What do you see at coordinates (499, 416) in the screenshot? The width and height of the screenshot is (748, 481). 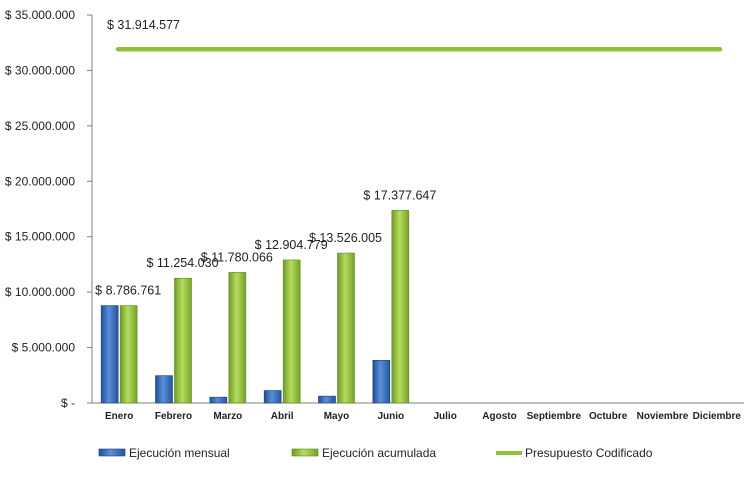 I see `x-tick-label: Agosto` at bounding box center [499, 416].